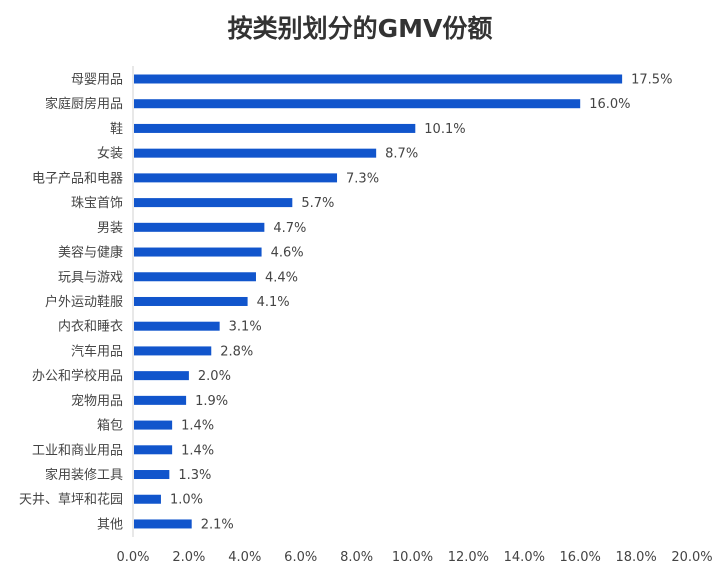 The height and width of the screenshot is (577, 720). Describe the element at coordinates (635, 557) in the screenshot. I see `x-tick-label: 18.0%` at that location.